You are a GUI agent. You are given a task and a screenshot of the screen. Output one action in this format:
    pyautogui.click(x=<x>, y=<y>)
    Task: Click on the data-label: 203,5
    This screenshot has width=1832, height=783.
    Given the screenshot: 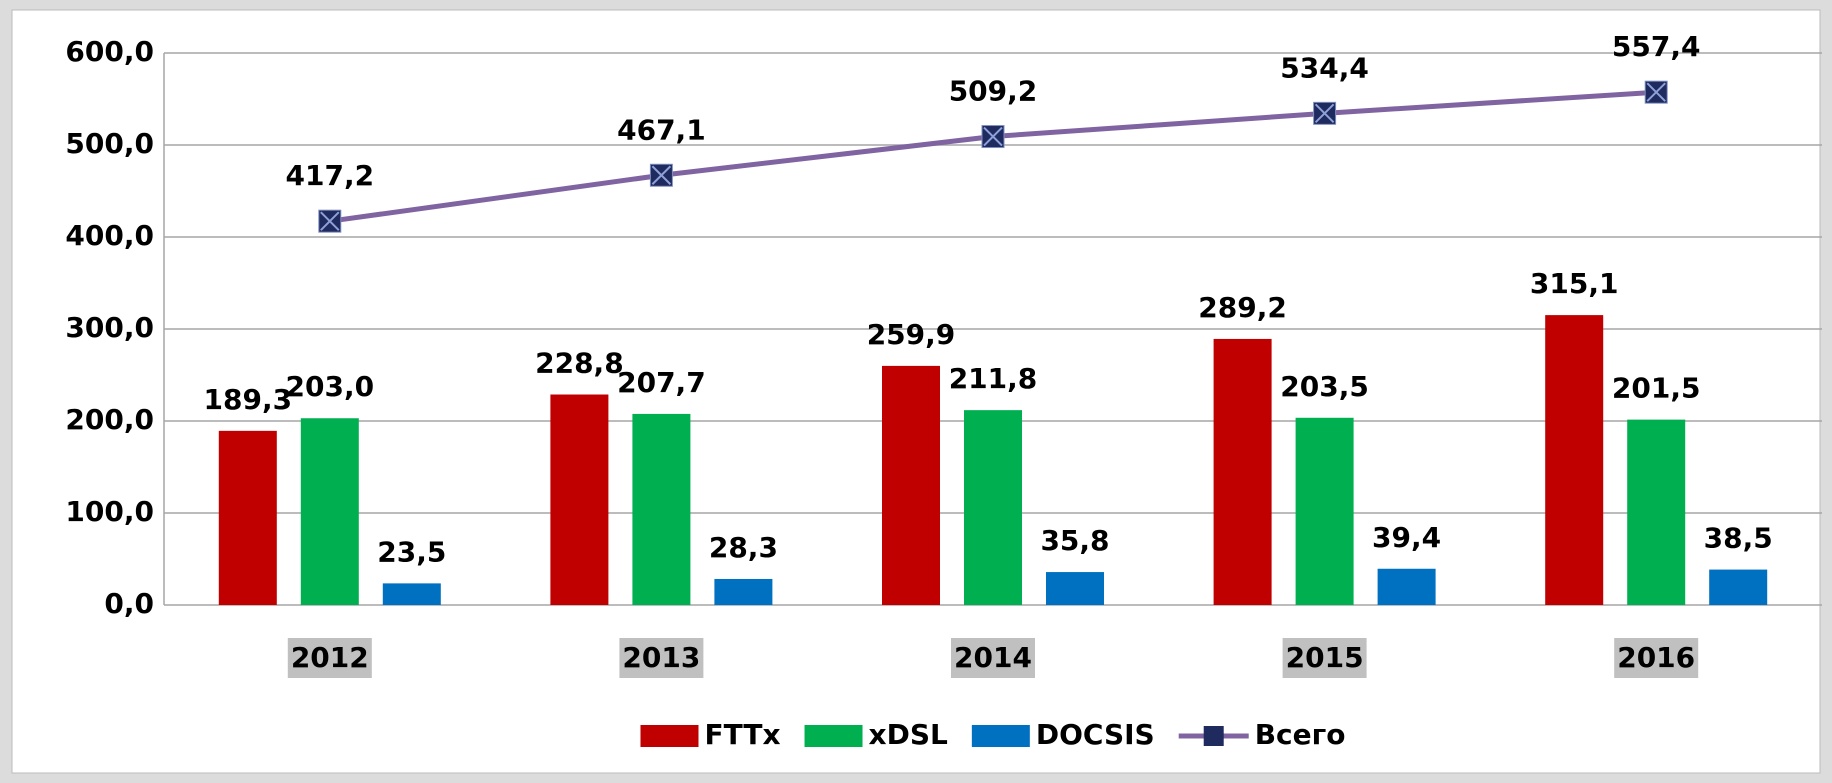 What is the action you would take?
    pyautogui.click(x=1324, y=386)
    